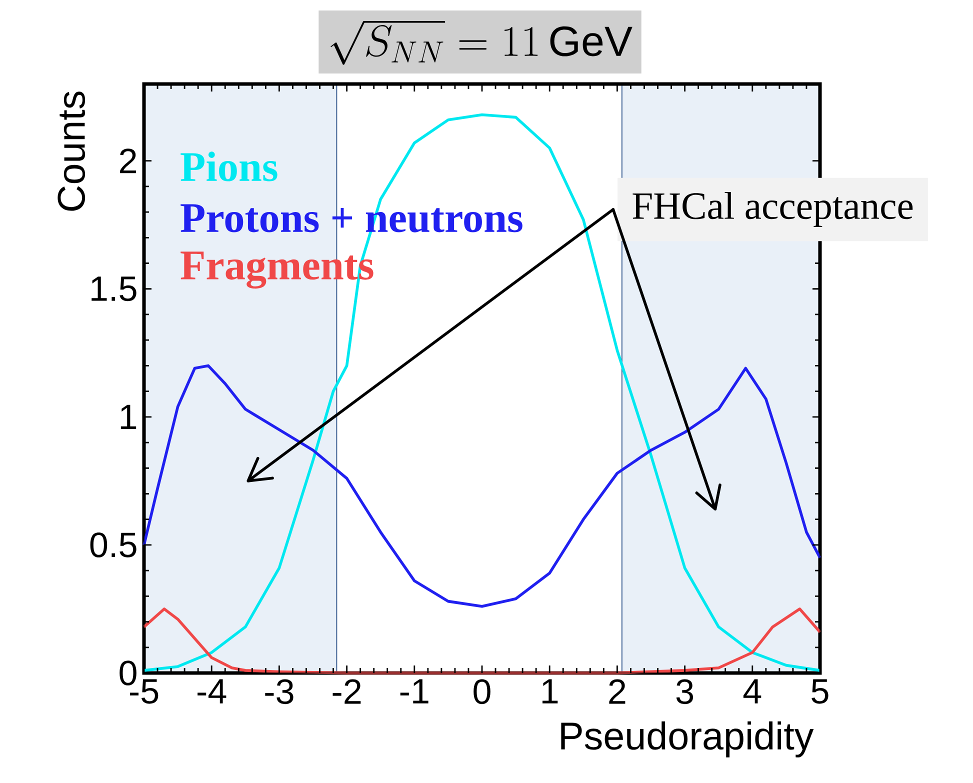 The image size is (973, 783). I want to click on x-tick-label: -1, so click(414, 691).